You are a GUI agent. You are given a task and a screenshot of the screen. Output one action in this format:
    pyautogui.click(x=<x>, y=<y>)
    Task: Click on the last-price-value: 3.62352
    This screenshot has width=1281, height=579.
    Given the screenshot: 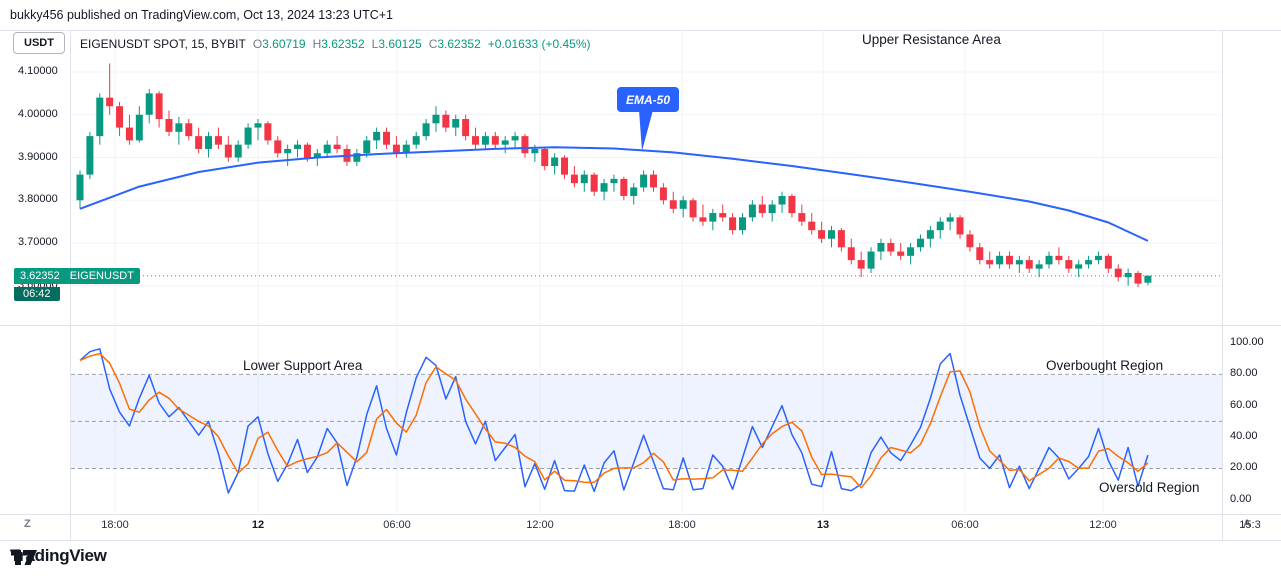 What is the action you would take?
    pyautogui.click(x=40, y=276)
    